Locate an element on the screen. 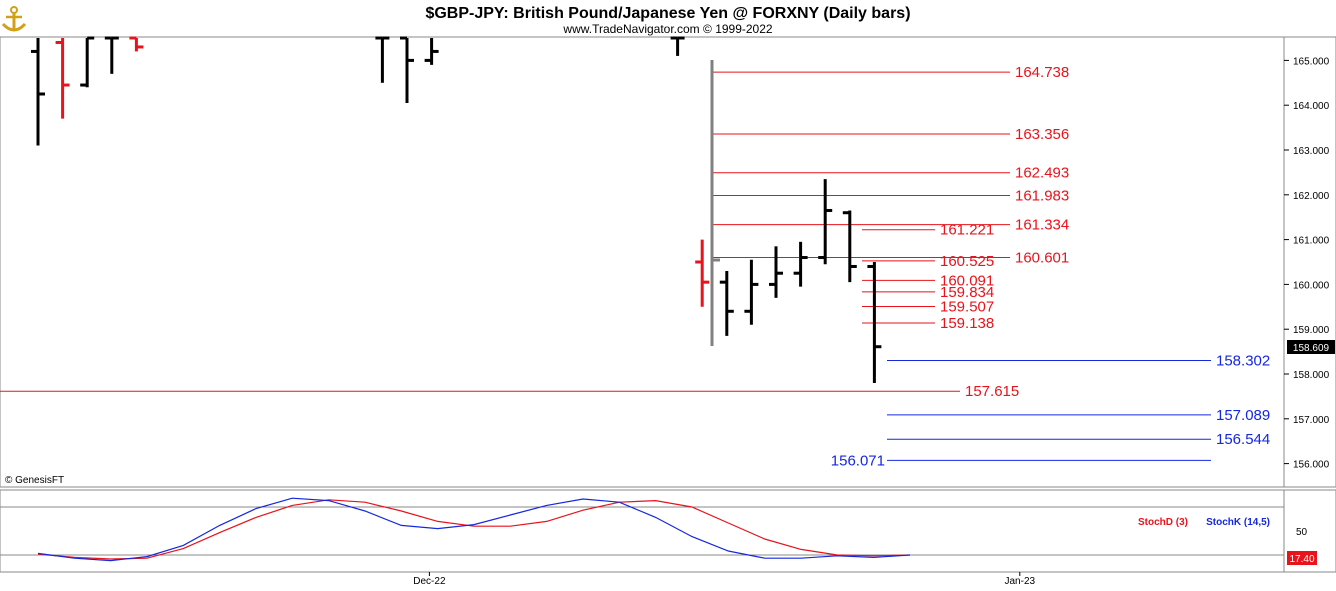 This screenshot has width=1336, height=591. price-tick-label: 160.000 is located at coordinates (1311, 285).